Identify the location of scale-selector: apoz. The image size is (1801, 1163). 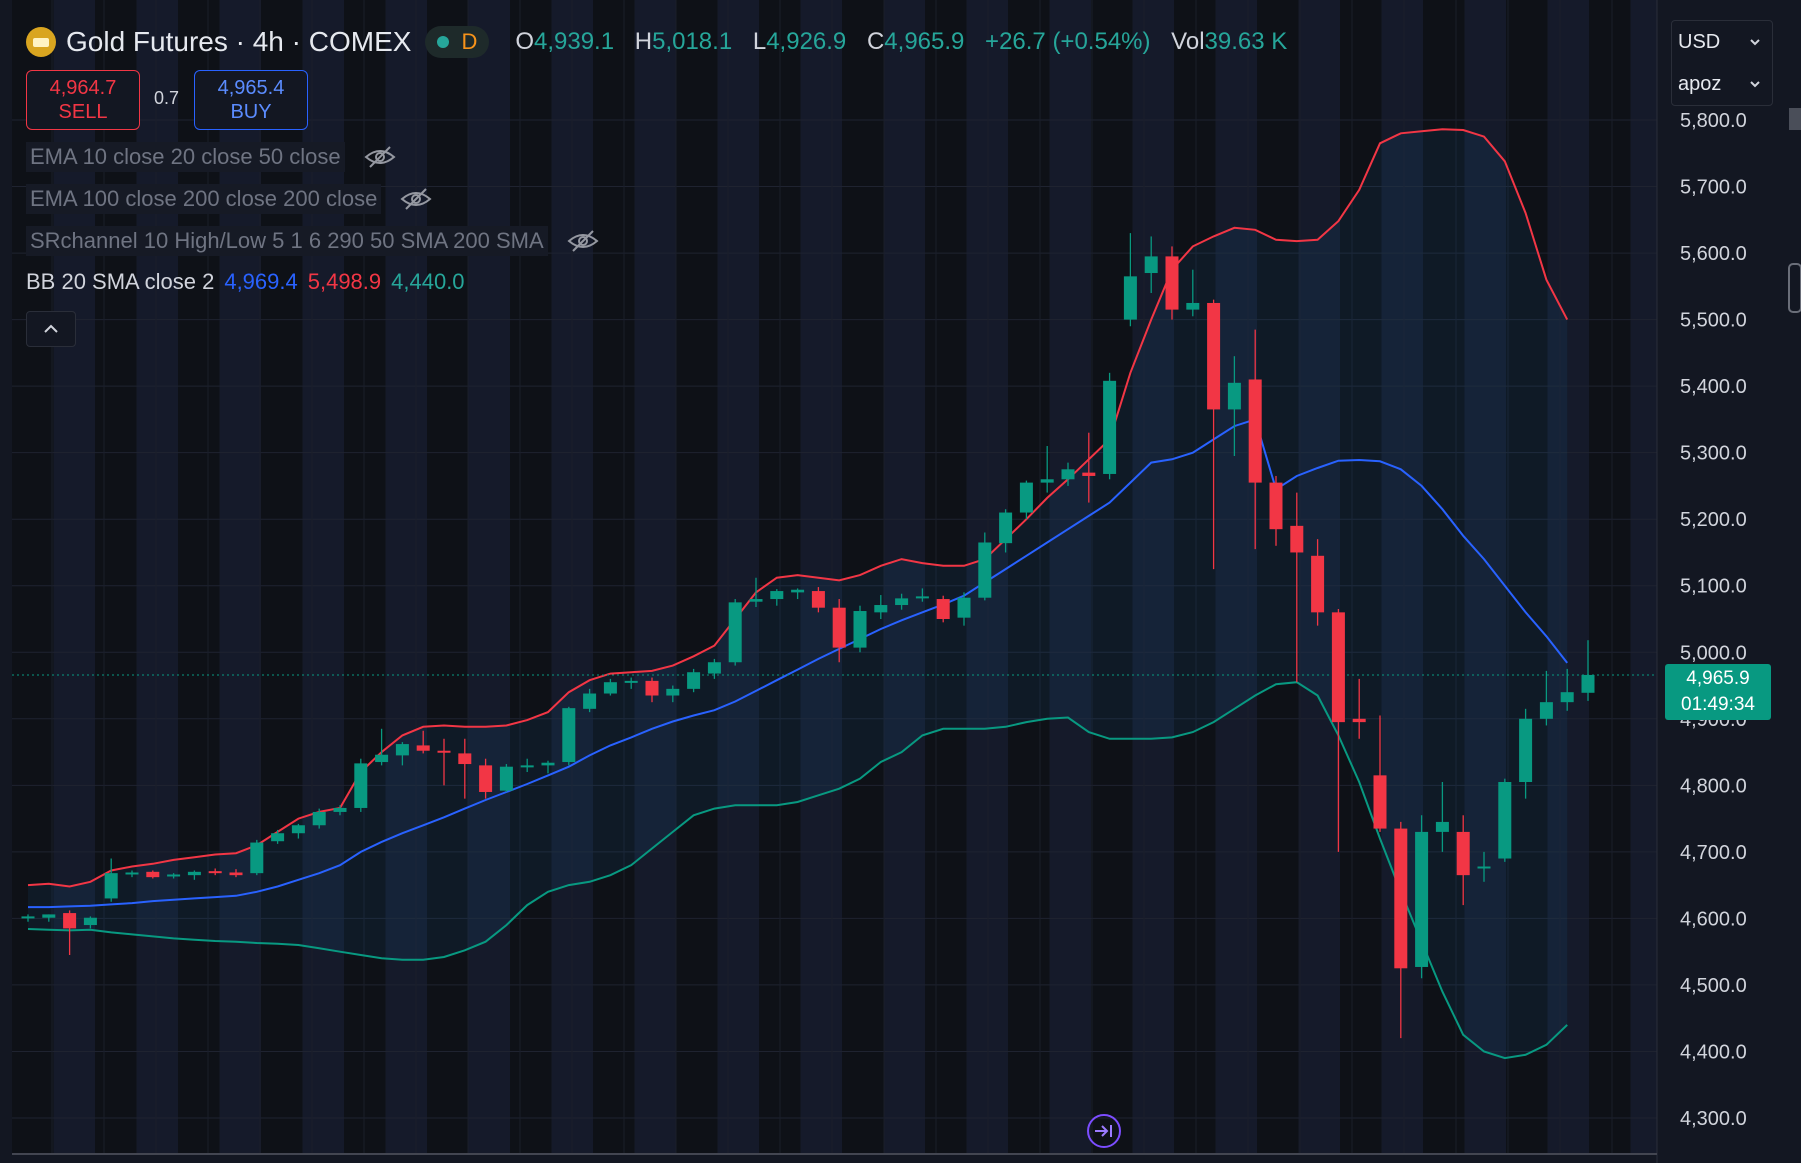
(1721, 84).